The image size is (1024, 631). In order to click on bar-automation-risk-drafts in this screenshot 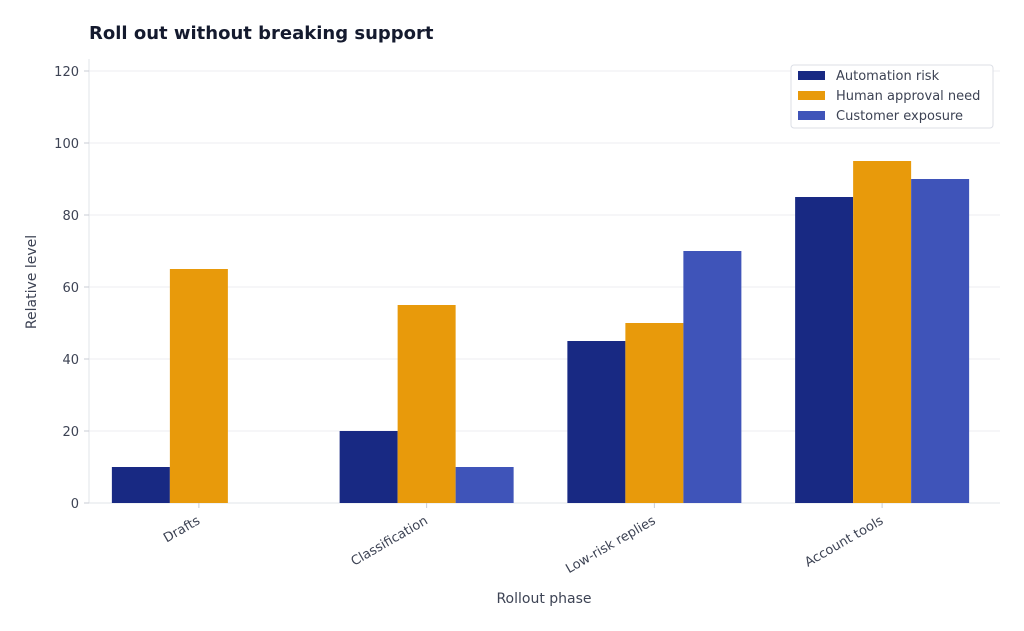, I will do `click(140, 485)`.